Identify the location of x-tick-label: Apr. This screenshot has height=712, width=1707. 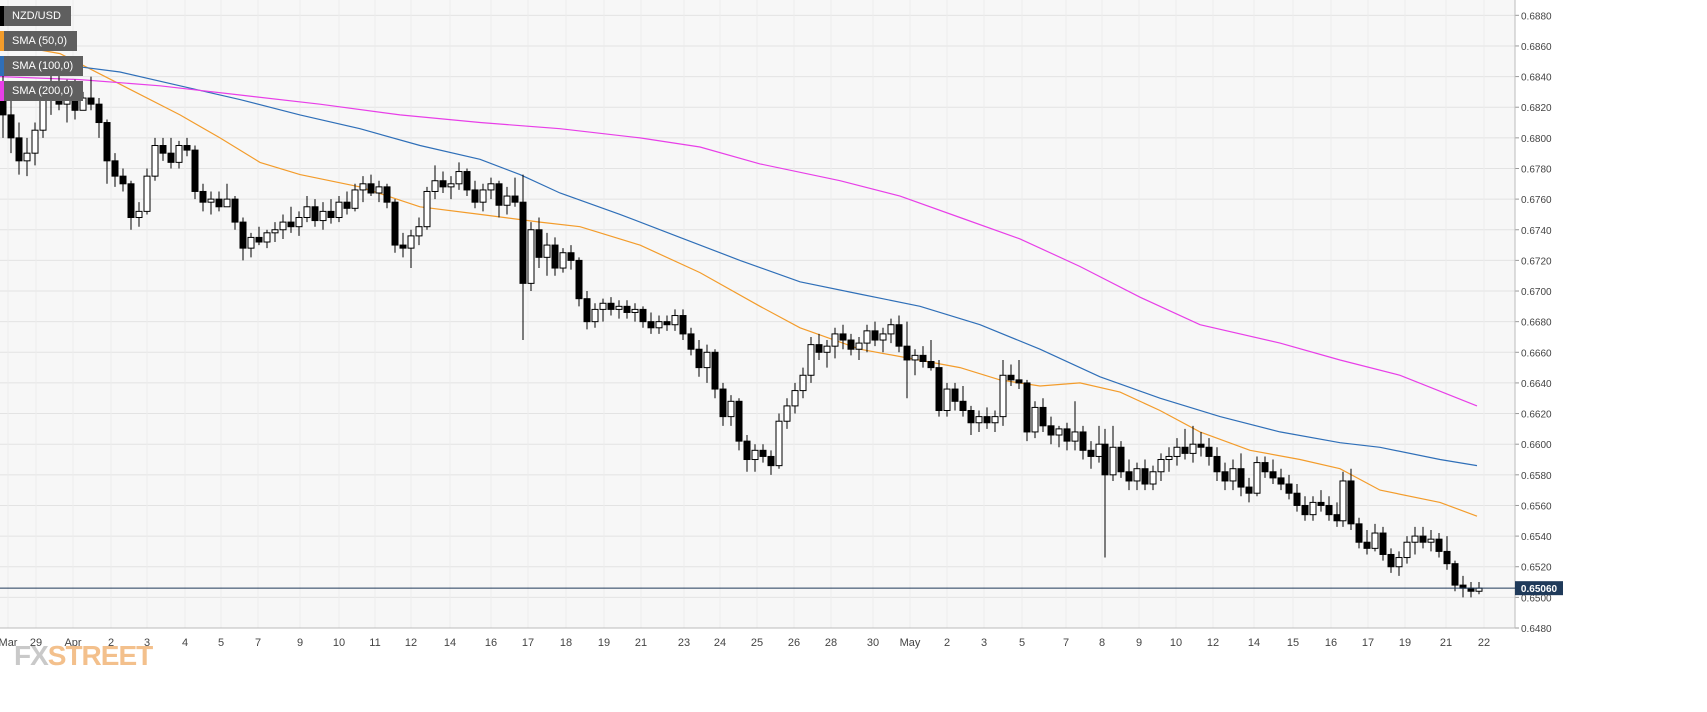
(72, 643).